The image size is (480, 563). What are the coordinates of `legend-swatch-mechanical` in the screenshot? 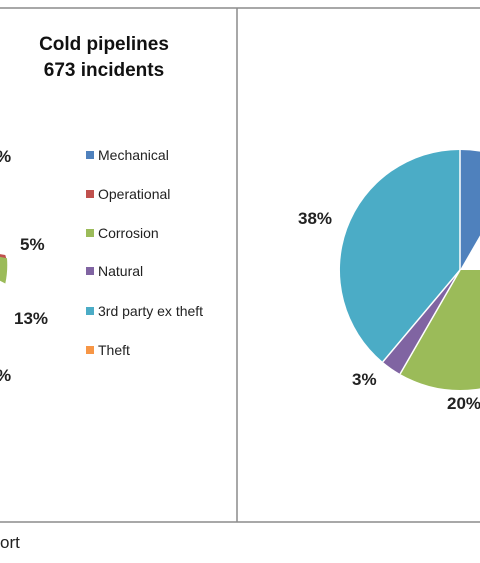 It's located at (90, 155).